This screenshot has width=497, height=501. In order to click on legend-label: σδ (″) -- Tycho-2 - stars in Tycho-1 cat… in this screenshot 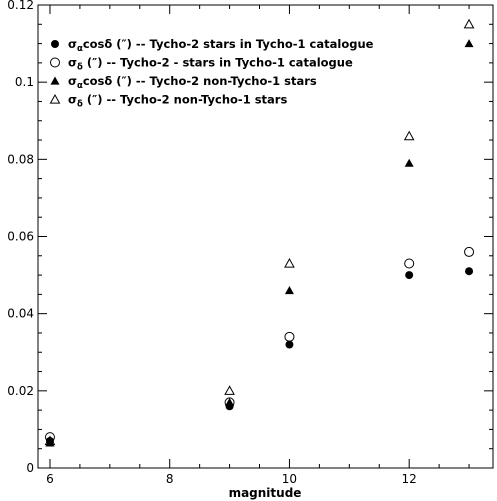, I will do `click(210, 64)`.